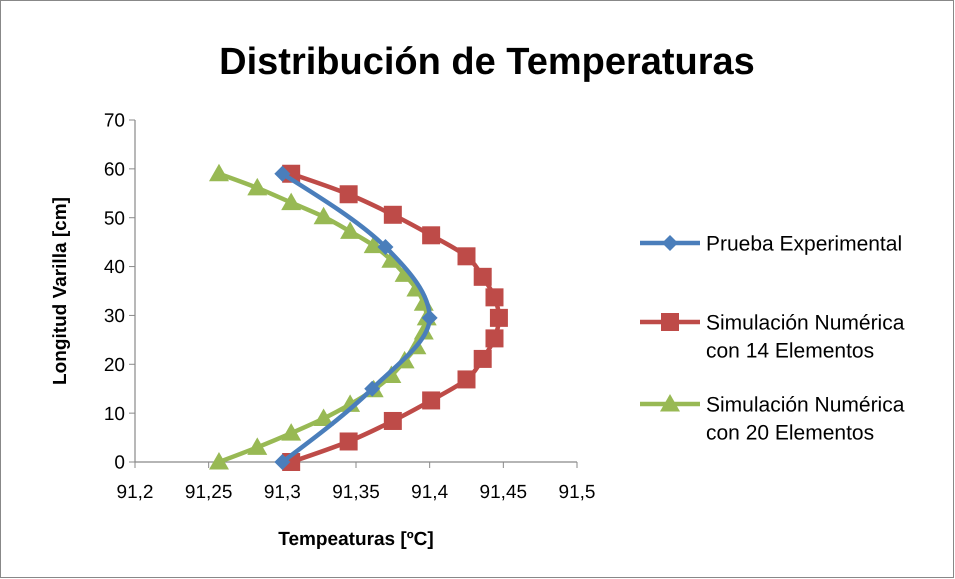  Describe the element at coordinates (487, 62) in the screenshot. I see `chart-title: Distribución de Temperaturas` at that location.